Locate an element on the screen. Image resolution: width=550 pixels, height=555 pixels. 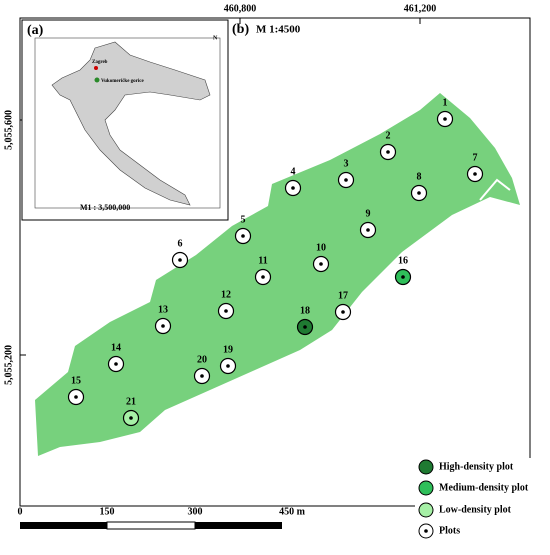
boundary-cut is located at coordinates (495, 189).